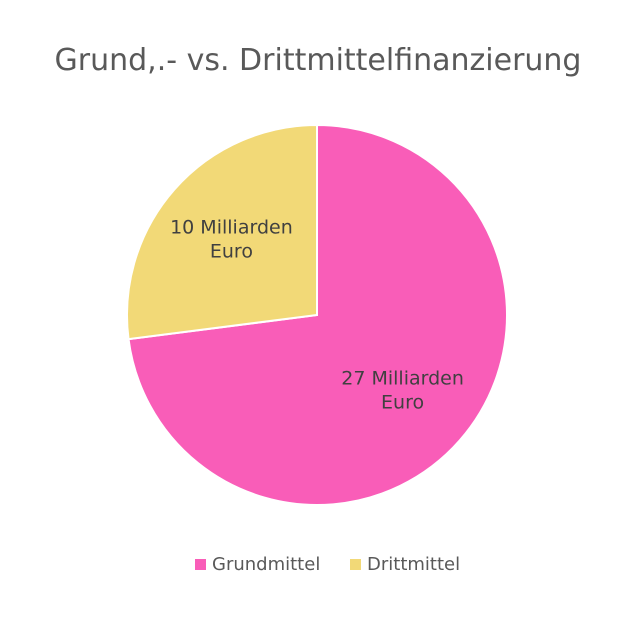 The width and height of the screenshot is (640, 640). Describe the element at coordinates (402, 390) in the screenshot. I see `slice-label-grundmittel: 27 Milliarden Euro` at that location.